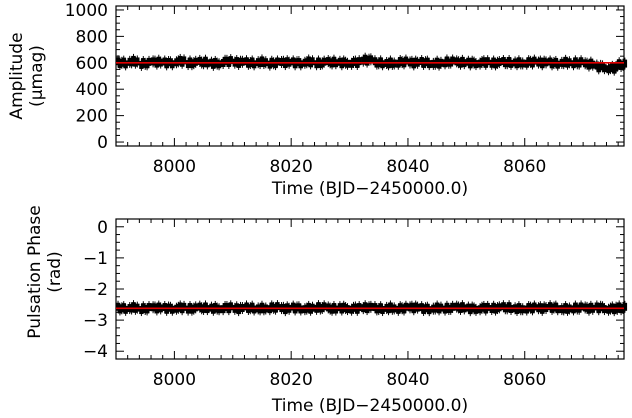 The image size is (632, 418). What do you see at coordinates (37, 76) in the screenshot?
I see `y-axis-label-line2: (μmag)` at bounding box center [37, 76].